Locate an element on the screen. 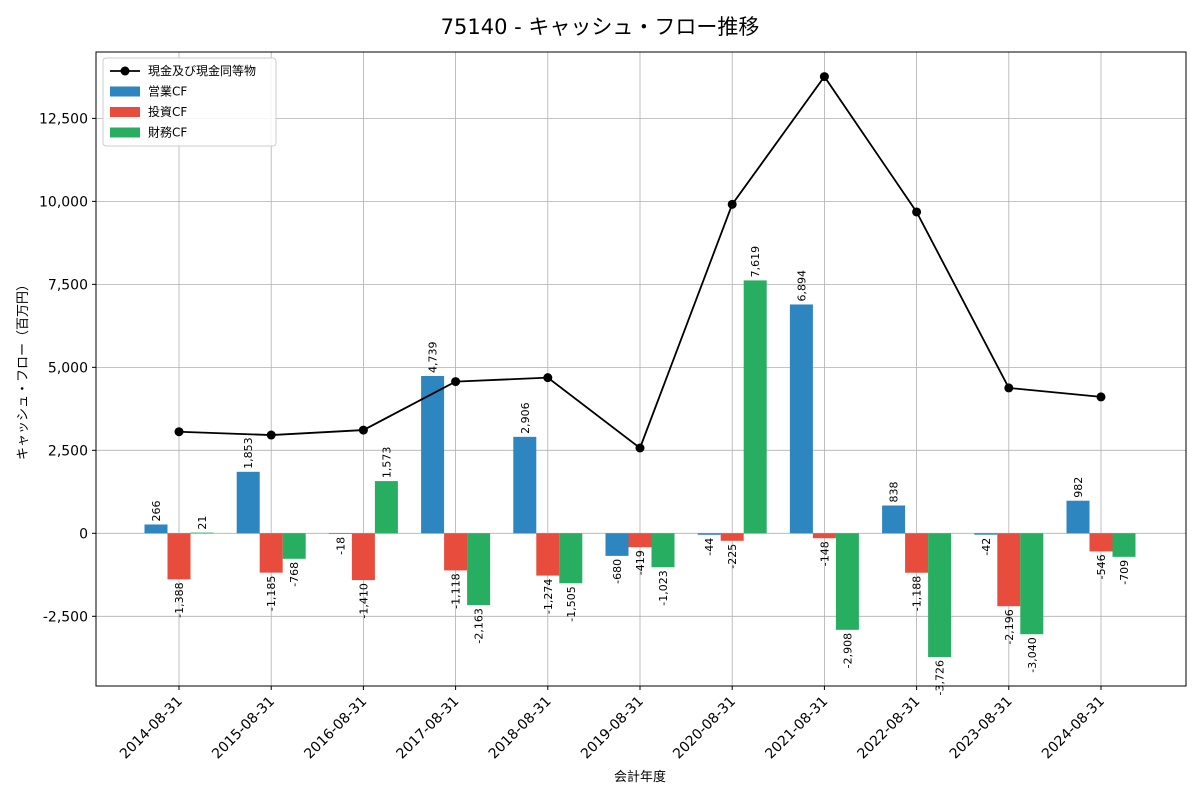 This screenshot has height=800, width=1200. y-tick-label: -2,500 is located at coordinates (65, 617).